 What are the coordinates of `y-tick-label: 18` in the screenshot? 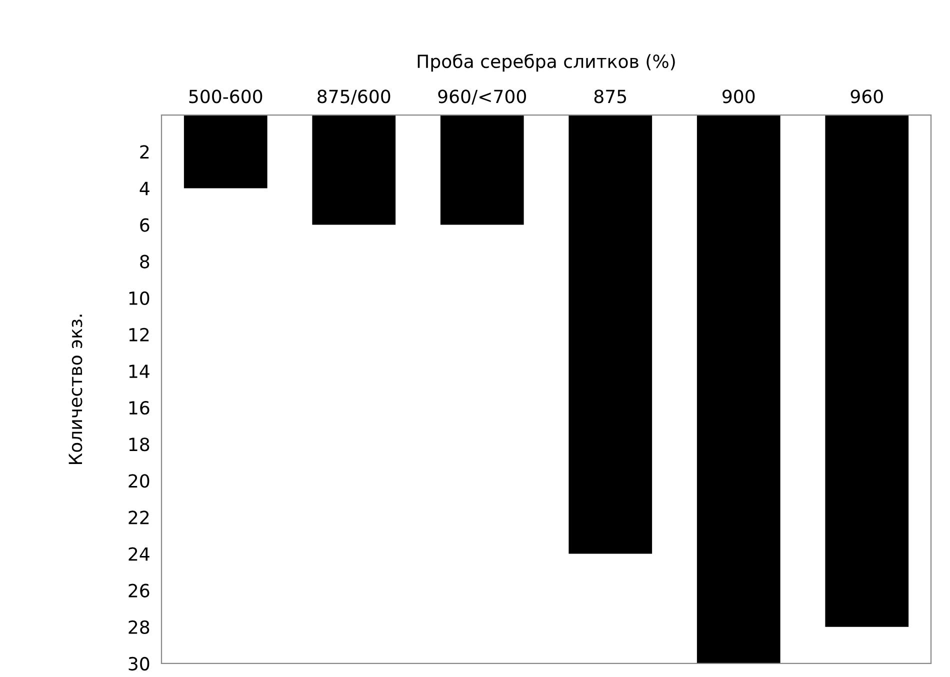 It's located at (139, 445).